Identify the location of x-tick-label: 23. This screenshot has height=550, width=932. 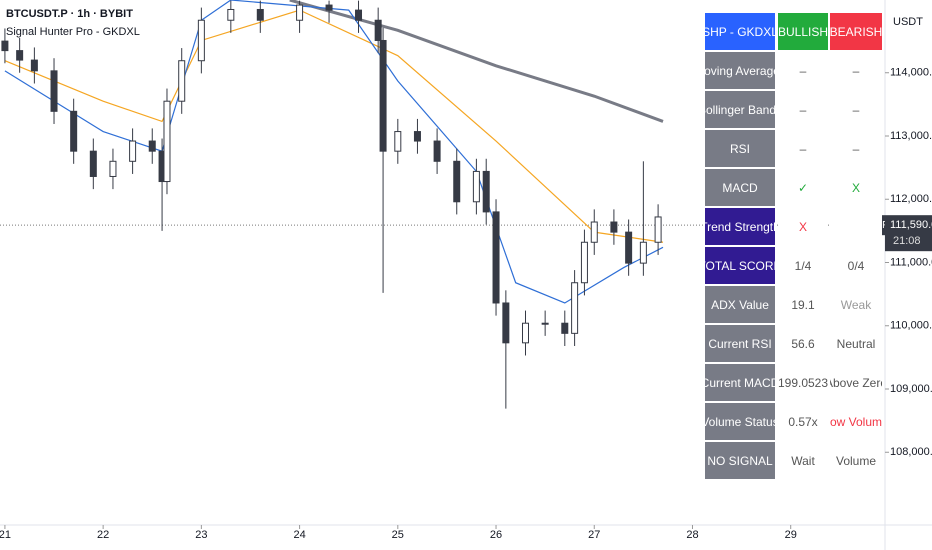
(201, 535).